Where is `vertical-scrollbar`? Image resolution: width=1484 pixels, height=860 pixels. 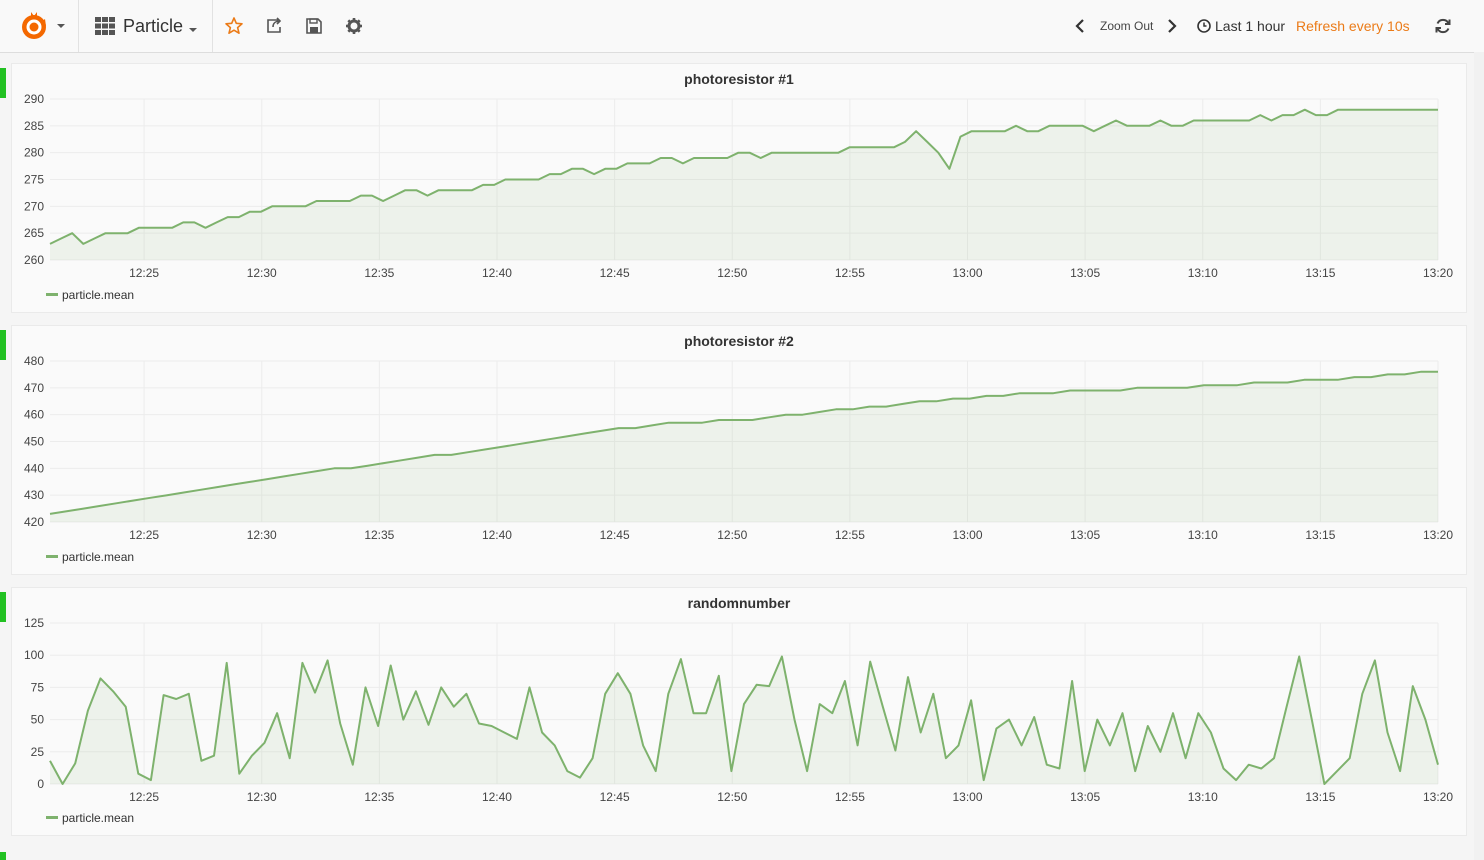
vertical-scrollbar is located at coordinates (1479, 456).